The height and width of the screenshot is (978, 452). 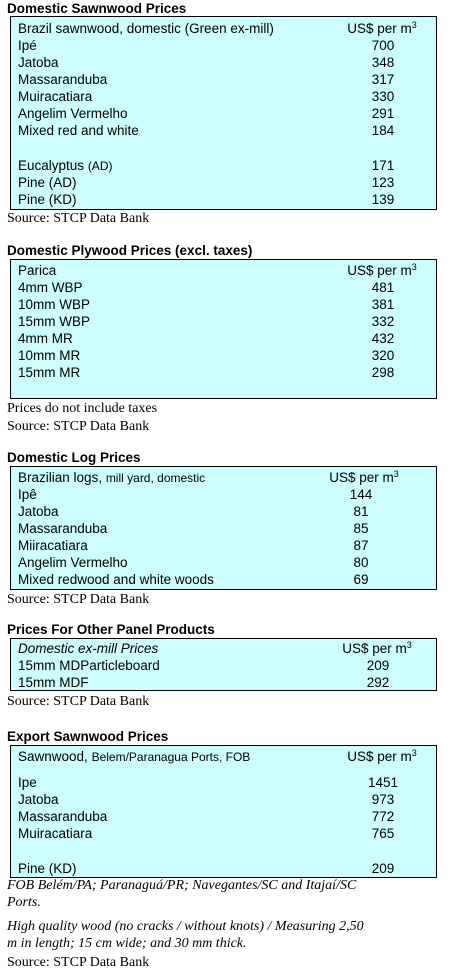 I want to click on logs-title: Domestic Log Prices, so click(x=74, y=457).